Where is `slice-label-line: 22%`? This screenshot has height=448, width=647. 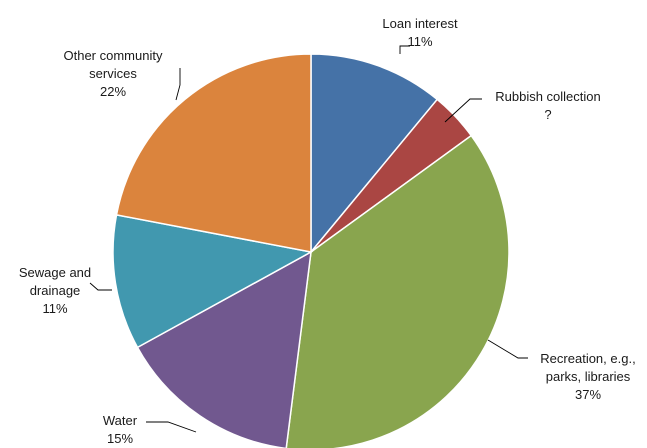 slice-label-line: 22% is located at coordinates (113, 91).